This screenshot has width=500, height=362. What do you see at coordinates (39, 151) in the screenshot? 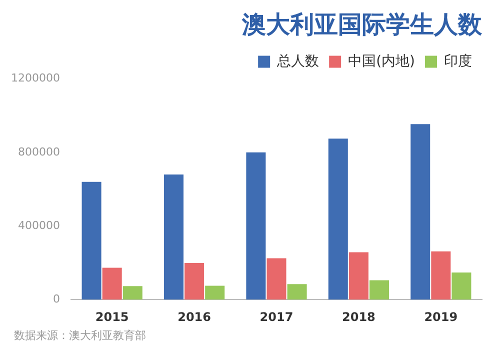
I see `y-tick-label: 800000` at bounding box center [39, 151].